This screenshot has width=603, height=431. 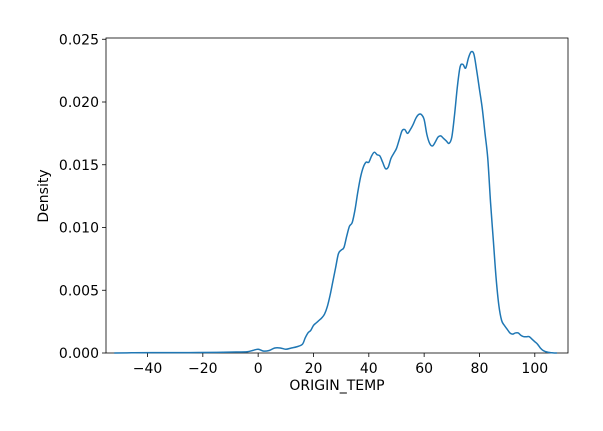 What do you see at coordinates (258, 369) in the screenshot?
I see `x-tick-label: 0` at bounding box center [258, 369].